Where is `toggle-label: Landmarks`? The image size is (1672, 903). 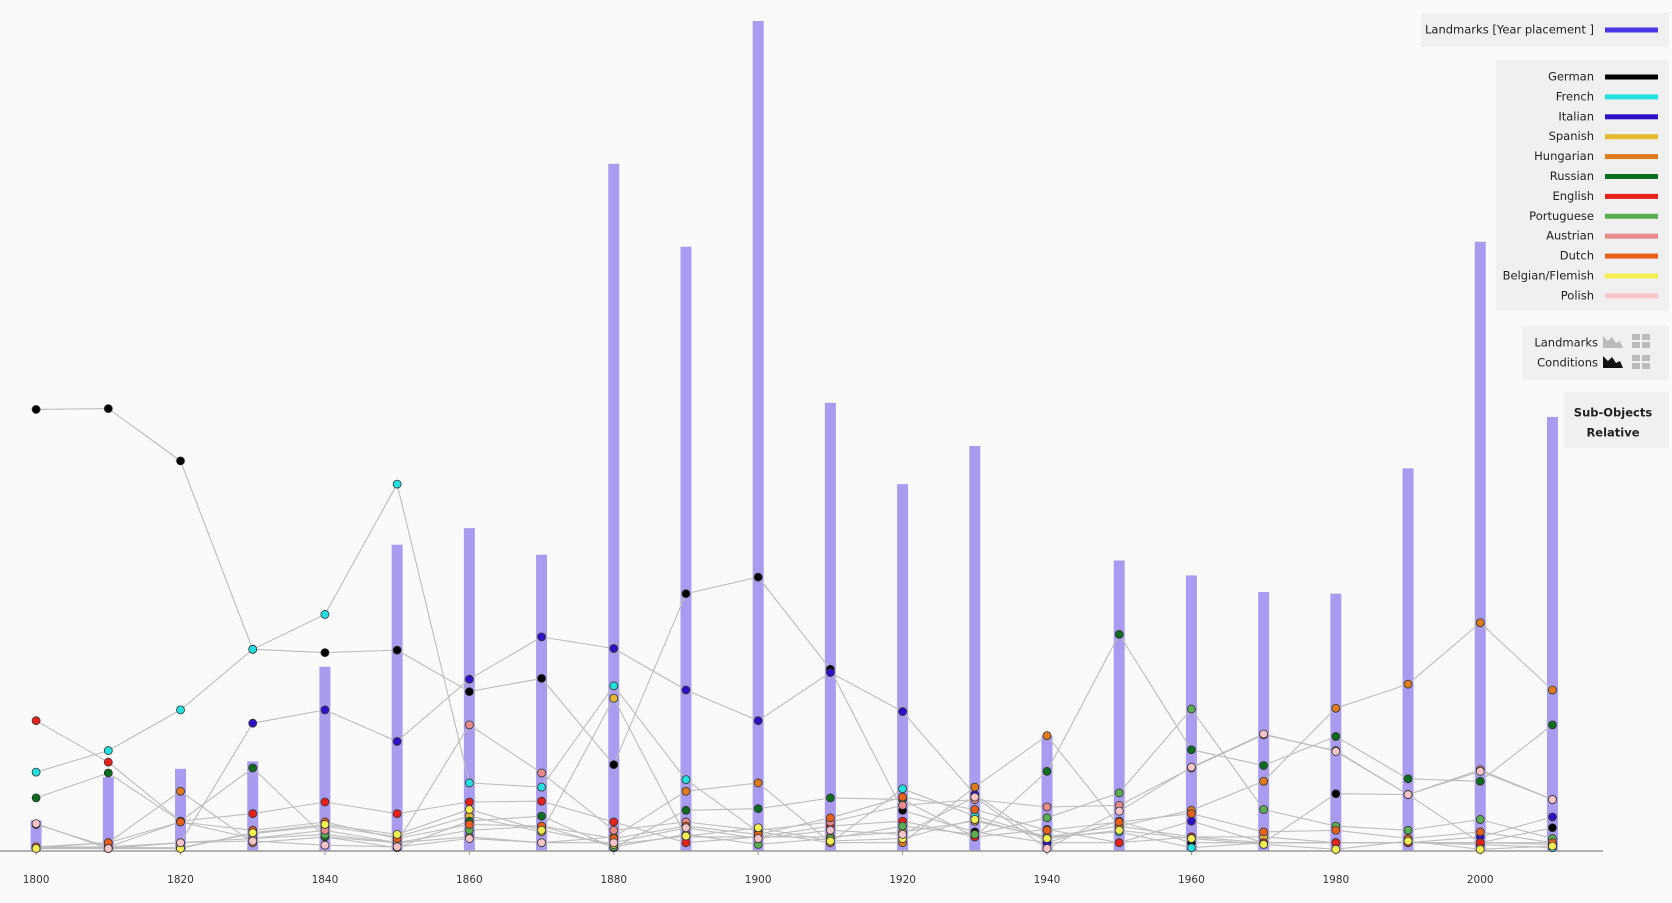
toggle-label: Landmarks is located at coordinates (1566, 343).